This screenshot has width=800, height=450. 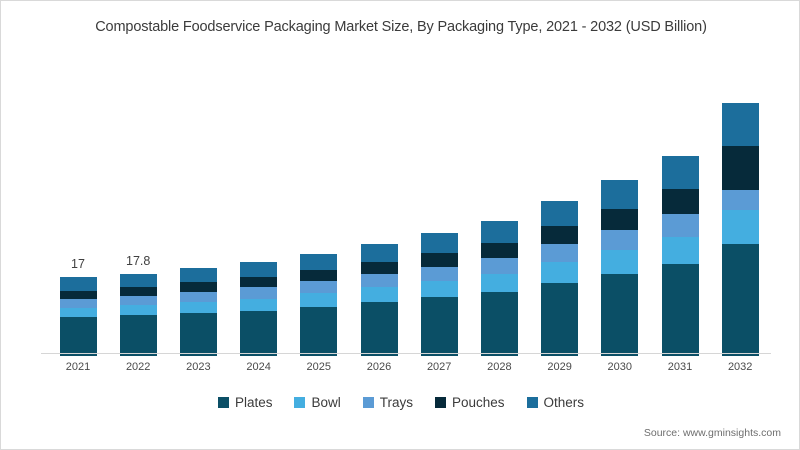 I want to click on x-axis-tick-2032: 2032, so click(x=740, y=367).